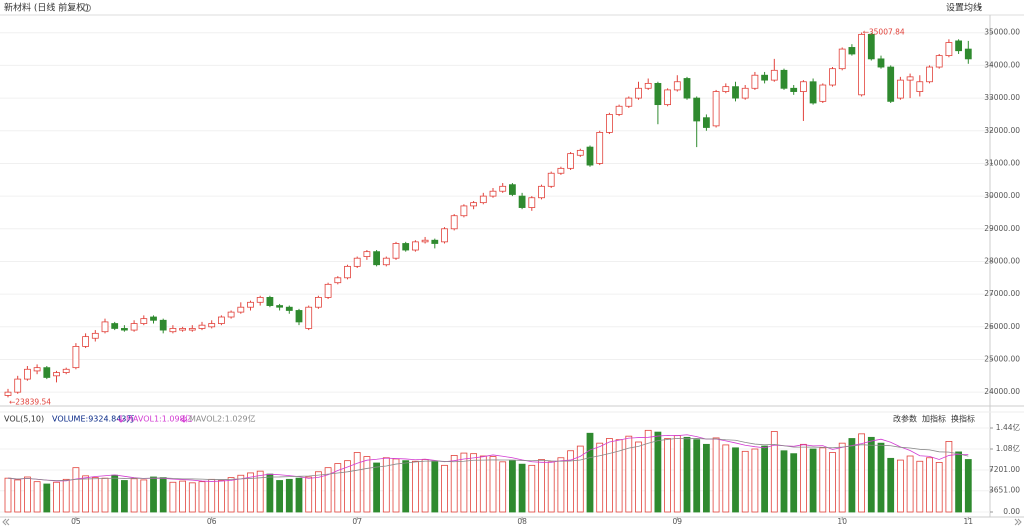  I want to click on y-tick-label: 32000.00, so click(1002, 130).